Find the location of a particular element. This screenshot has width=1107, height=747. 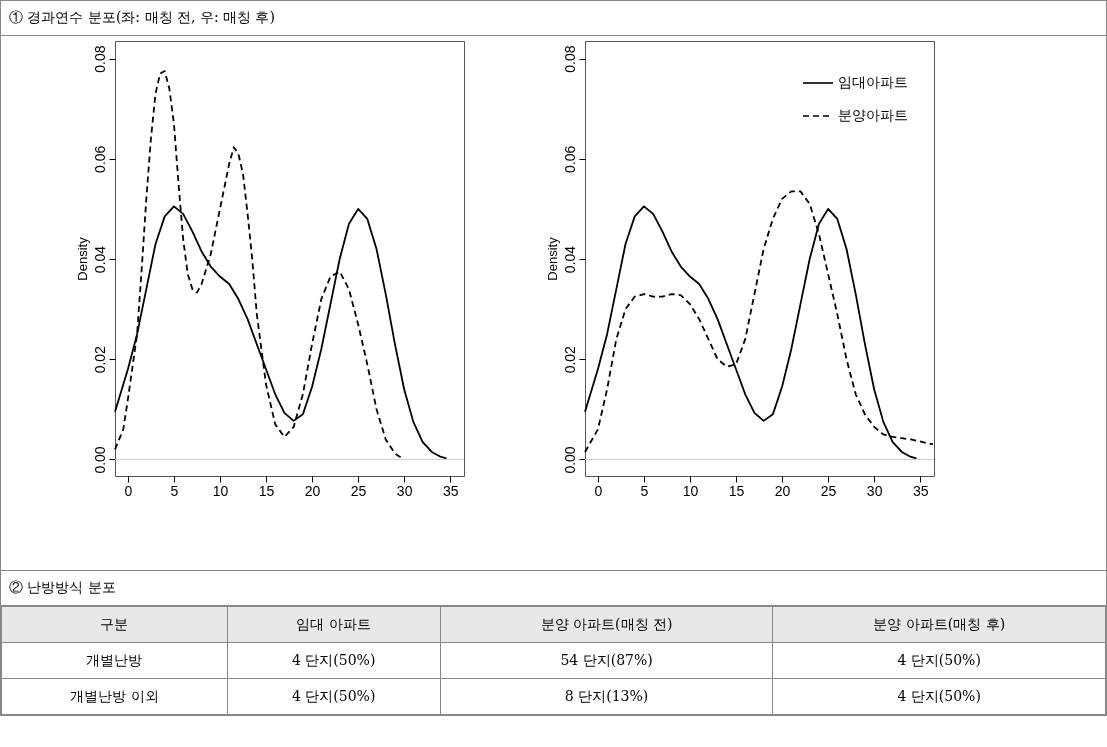

chart-title: ① 경과연수 분포(좌: 매칭 전, 우: 매칭 후) is located at coordinates (553, 18).